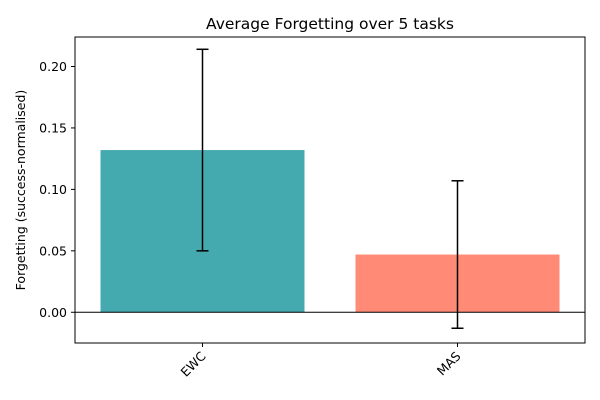 The width and height of the screenshot is (600, 400). Describe the element at coordinates (449, 363) in the screenshot. I see `x-tick-label-mas: MAS` at that location.